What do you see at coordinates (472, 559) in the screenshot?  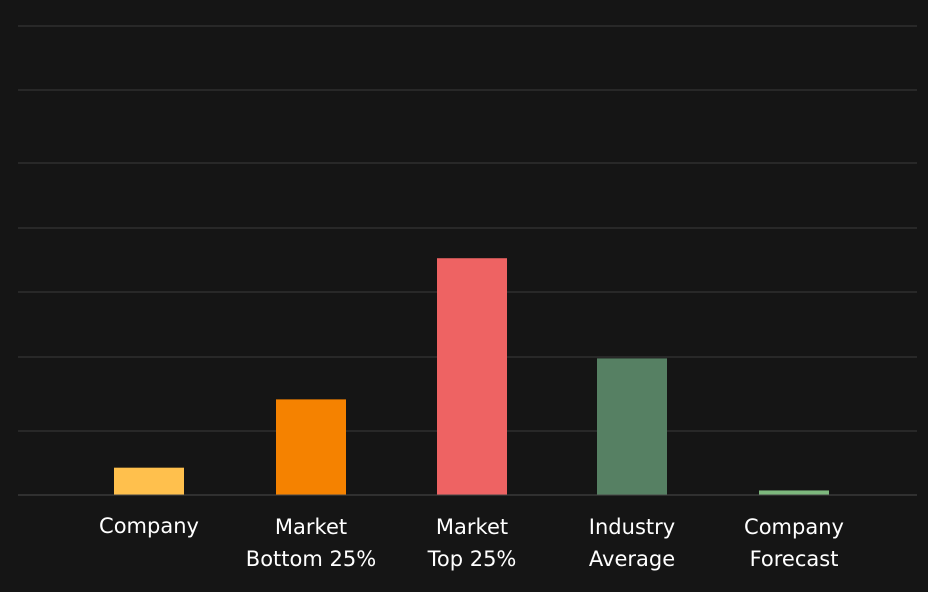 I see `category-label-line: Top 25%` at bounding box center [472, 559].